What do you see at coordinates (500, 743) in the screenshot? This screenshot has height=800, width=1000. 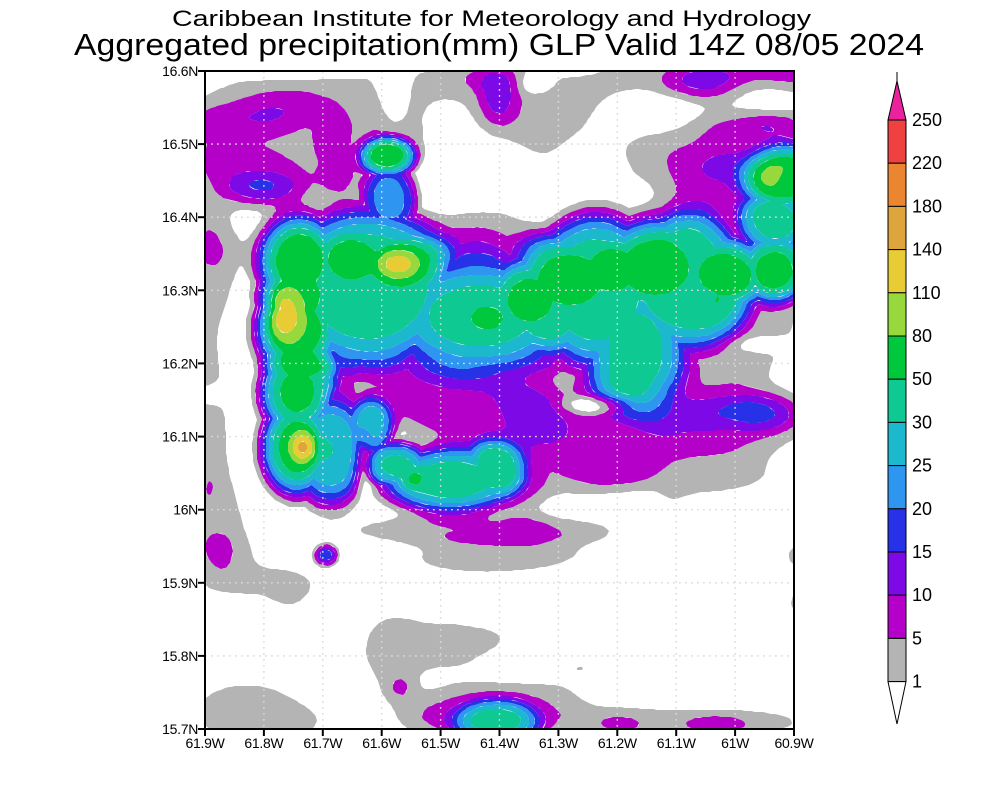 I see `svg-text: 61.4W` at bounding box center [500, 743].